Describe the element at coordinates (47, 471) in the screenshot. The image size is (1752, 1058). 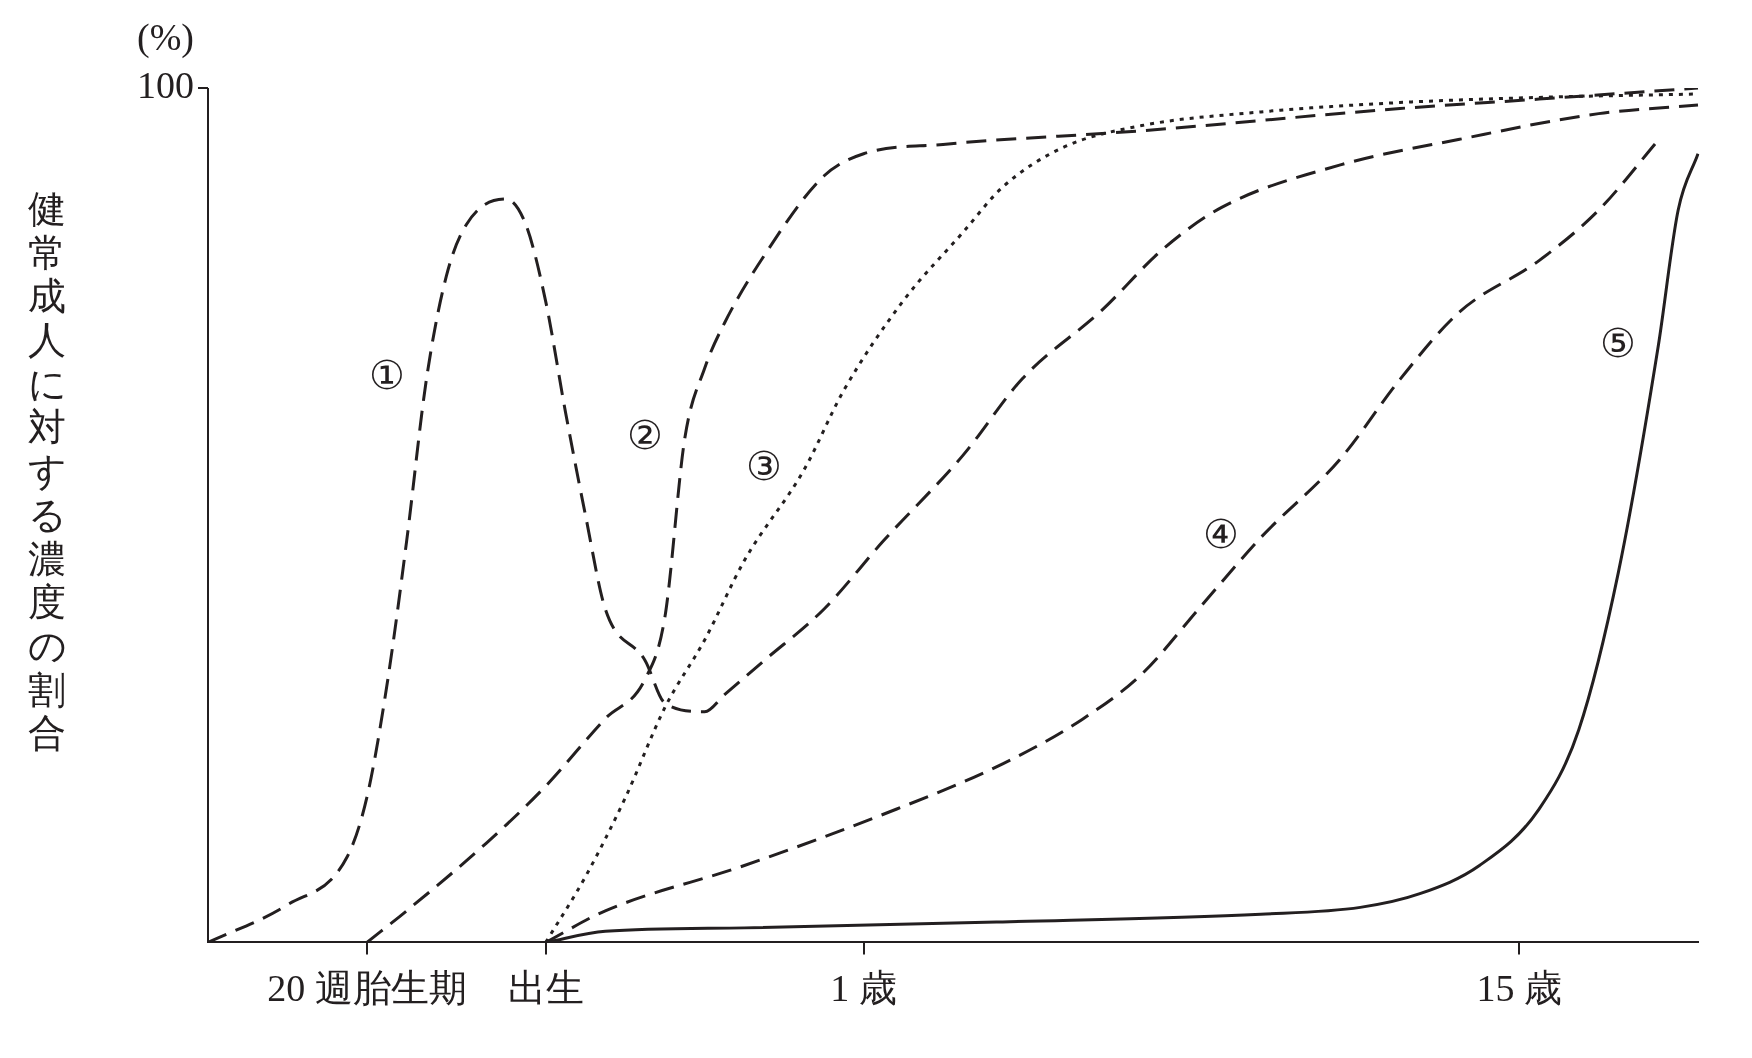
I see `text: 健常成人に対する濃度の割合` at that location.